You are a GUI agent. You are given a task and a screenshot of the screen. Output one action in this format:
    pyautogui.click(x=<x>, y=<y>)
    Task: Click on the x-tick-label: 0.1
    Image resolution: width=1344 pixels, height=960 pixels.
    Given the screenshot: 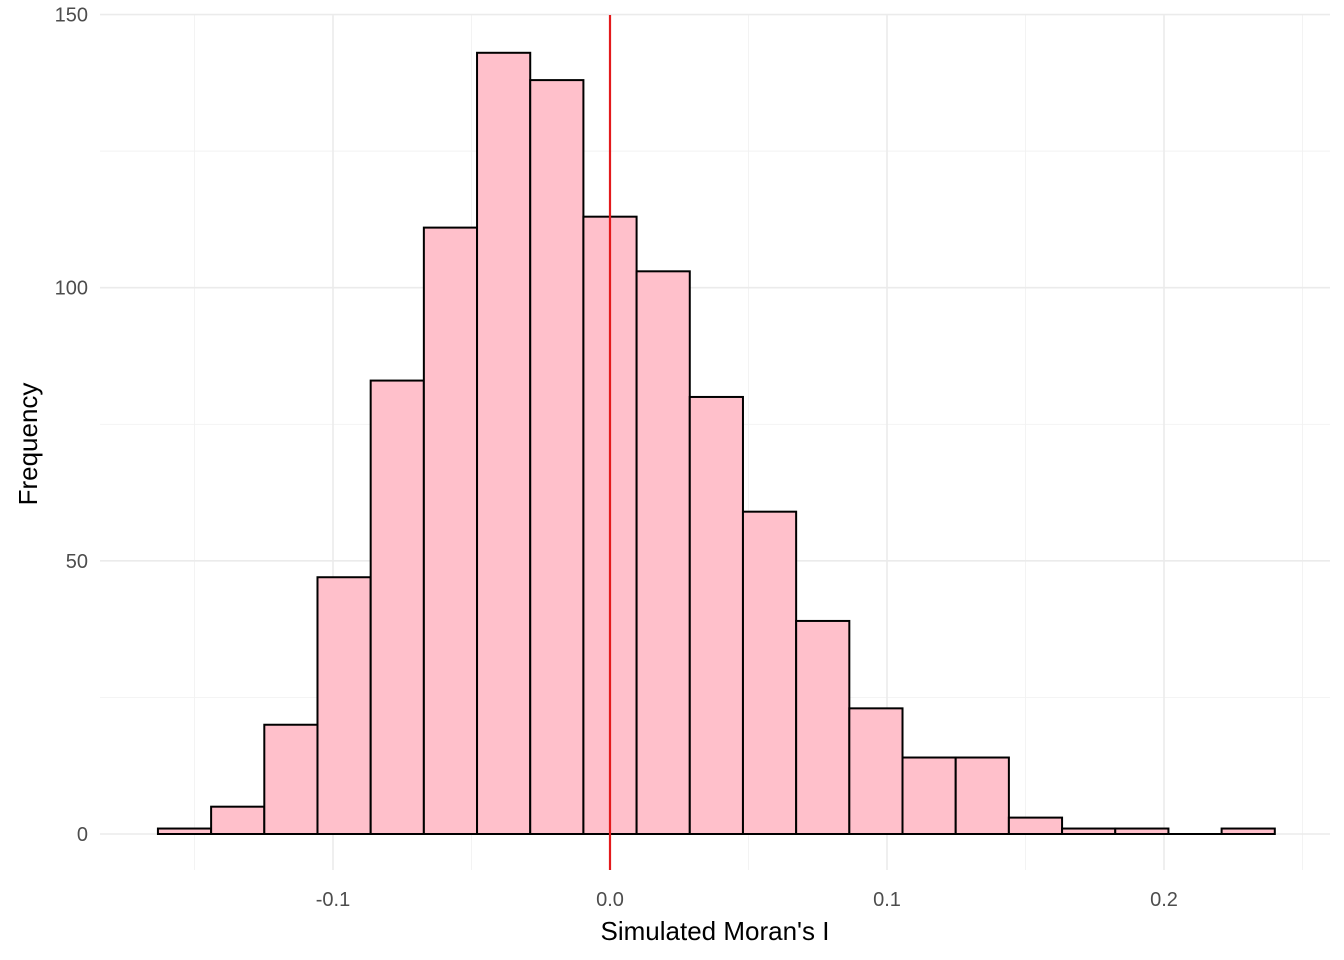 What is the action you would take?
    pyautogui.click(x=887, y=900)
    